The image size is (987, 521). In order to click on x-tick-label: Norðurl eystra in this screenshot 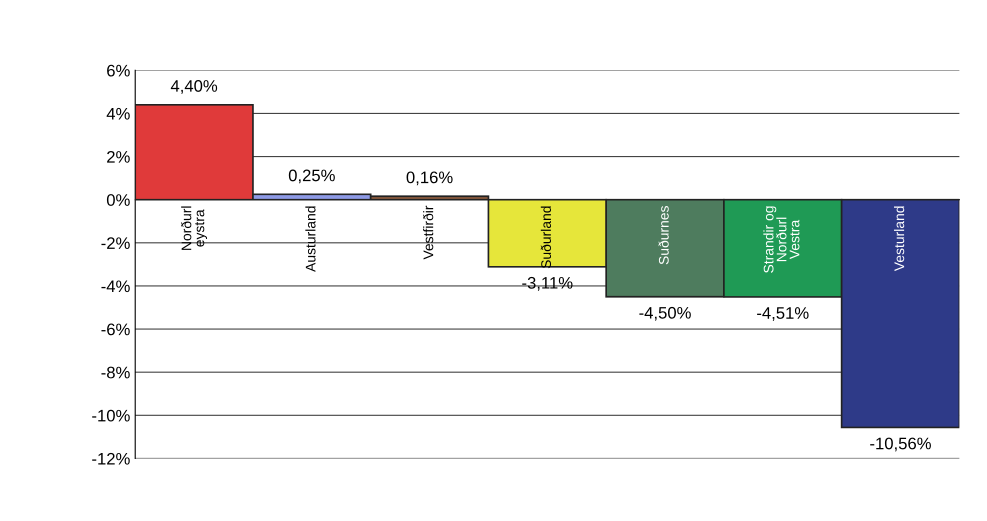, I will do `click(194, 228)`.